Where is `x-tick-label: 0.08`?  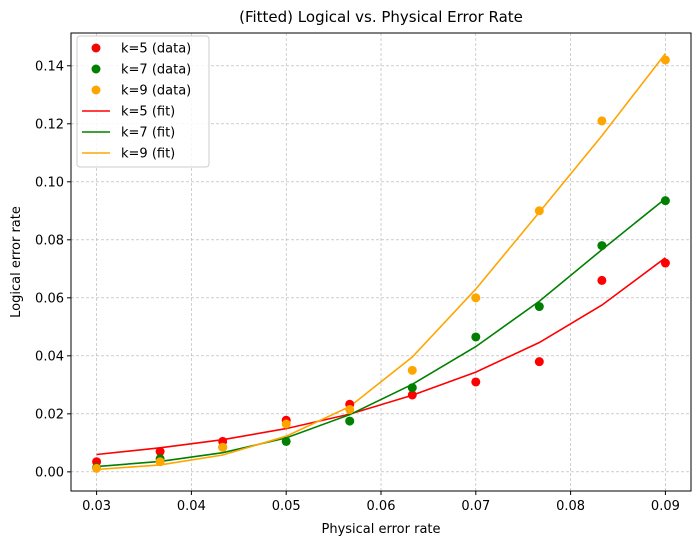 x-tick-label: 0.08 is located at coordinates (570, 506).